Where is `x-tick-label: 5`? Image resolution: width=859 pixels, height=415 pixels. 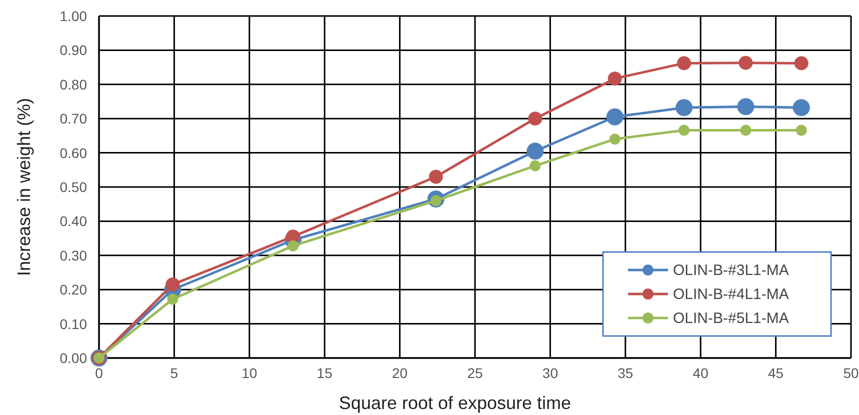
x-tick-label: 5 is located at coordinates (174, 373).